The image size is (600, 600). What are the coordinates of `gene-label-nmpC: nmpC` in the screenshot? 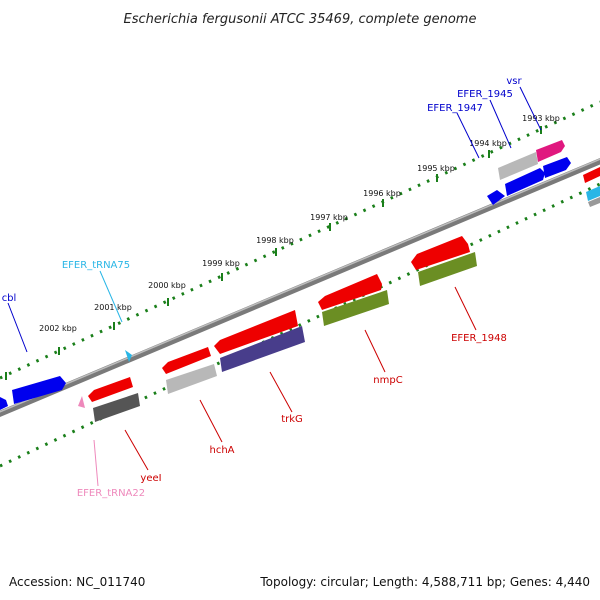 It's located at (387, 380).